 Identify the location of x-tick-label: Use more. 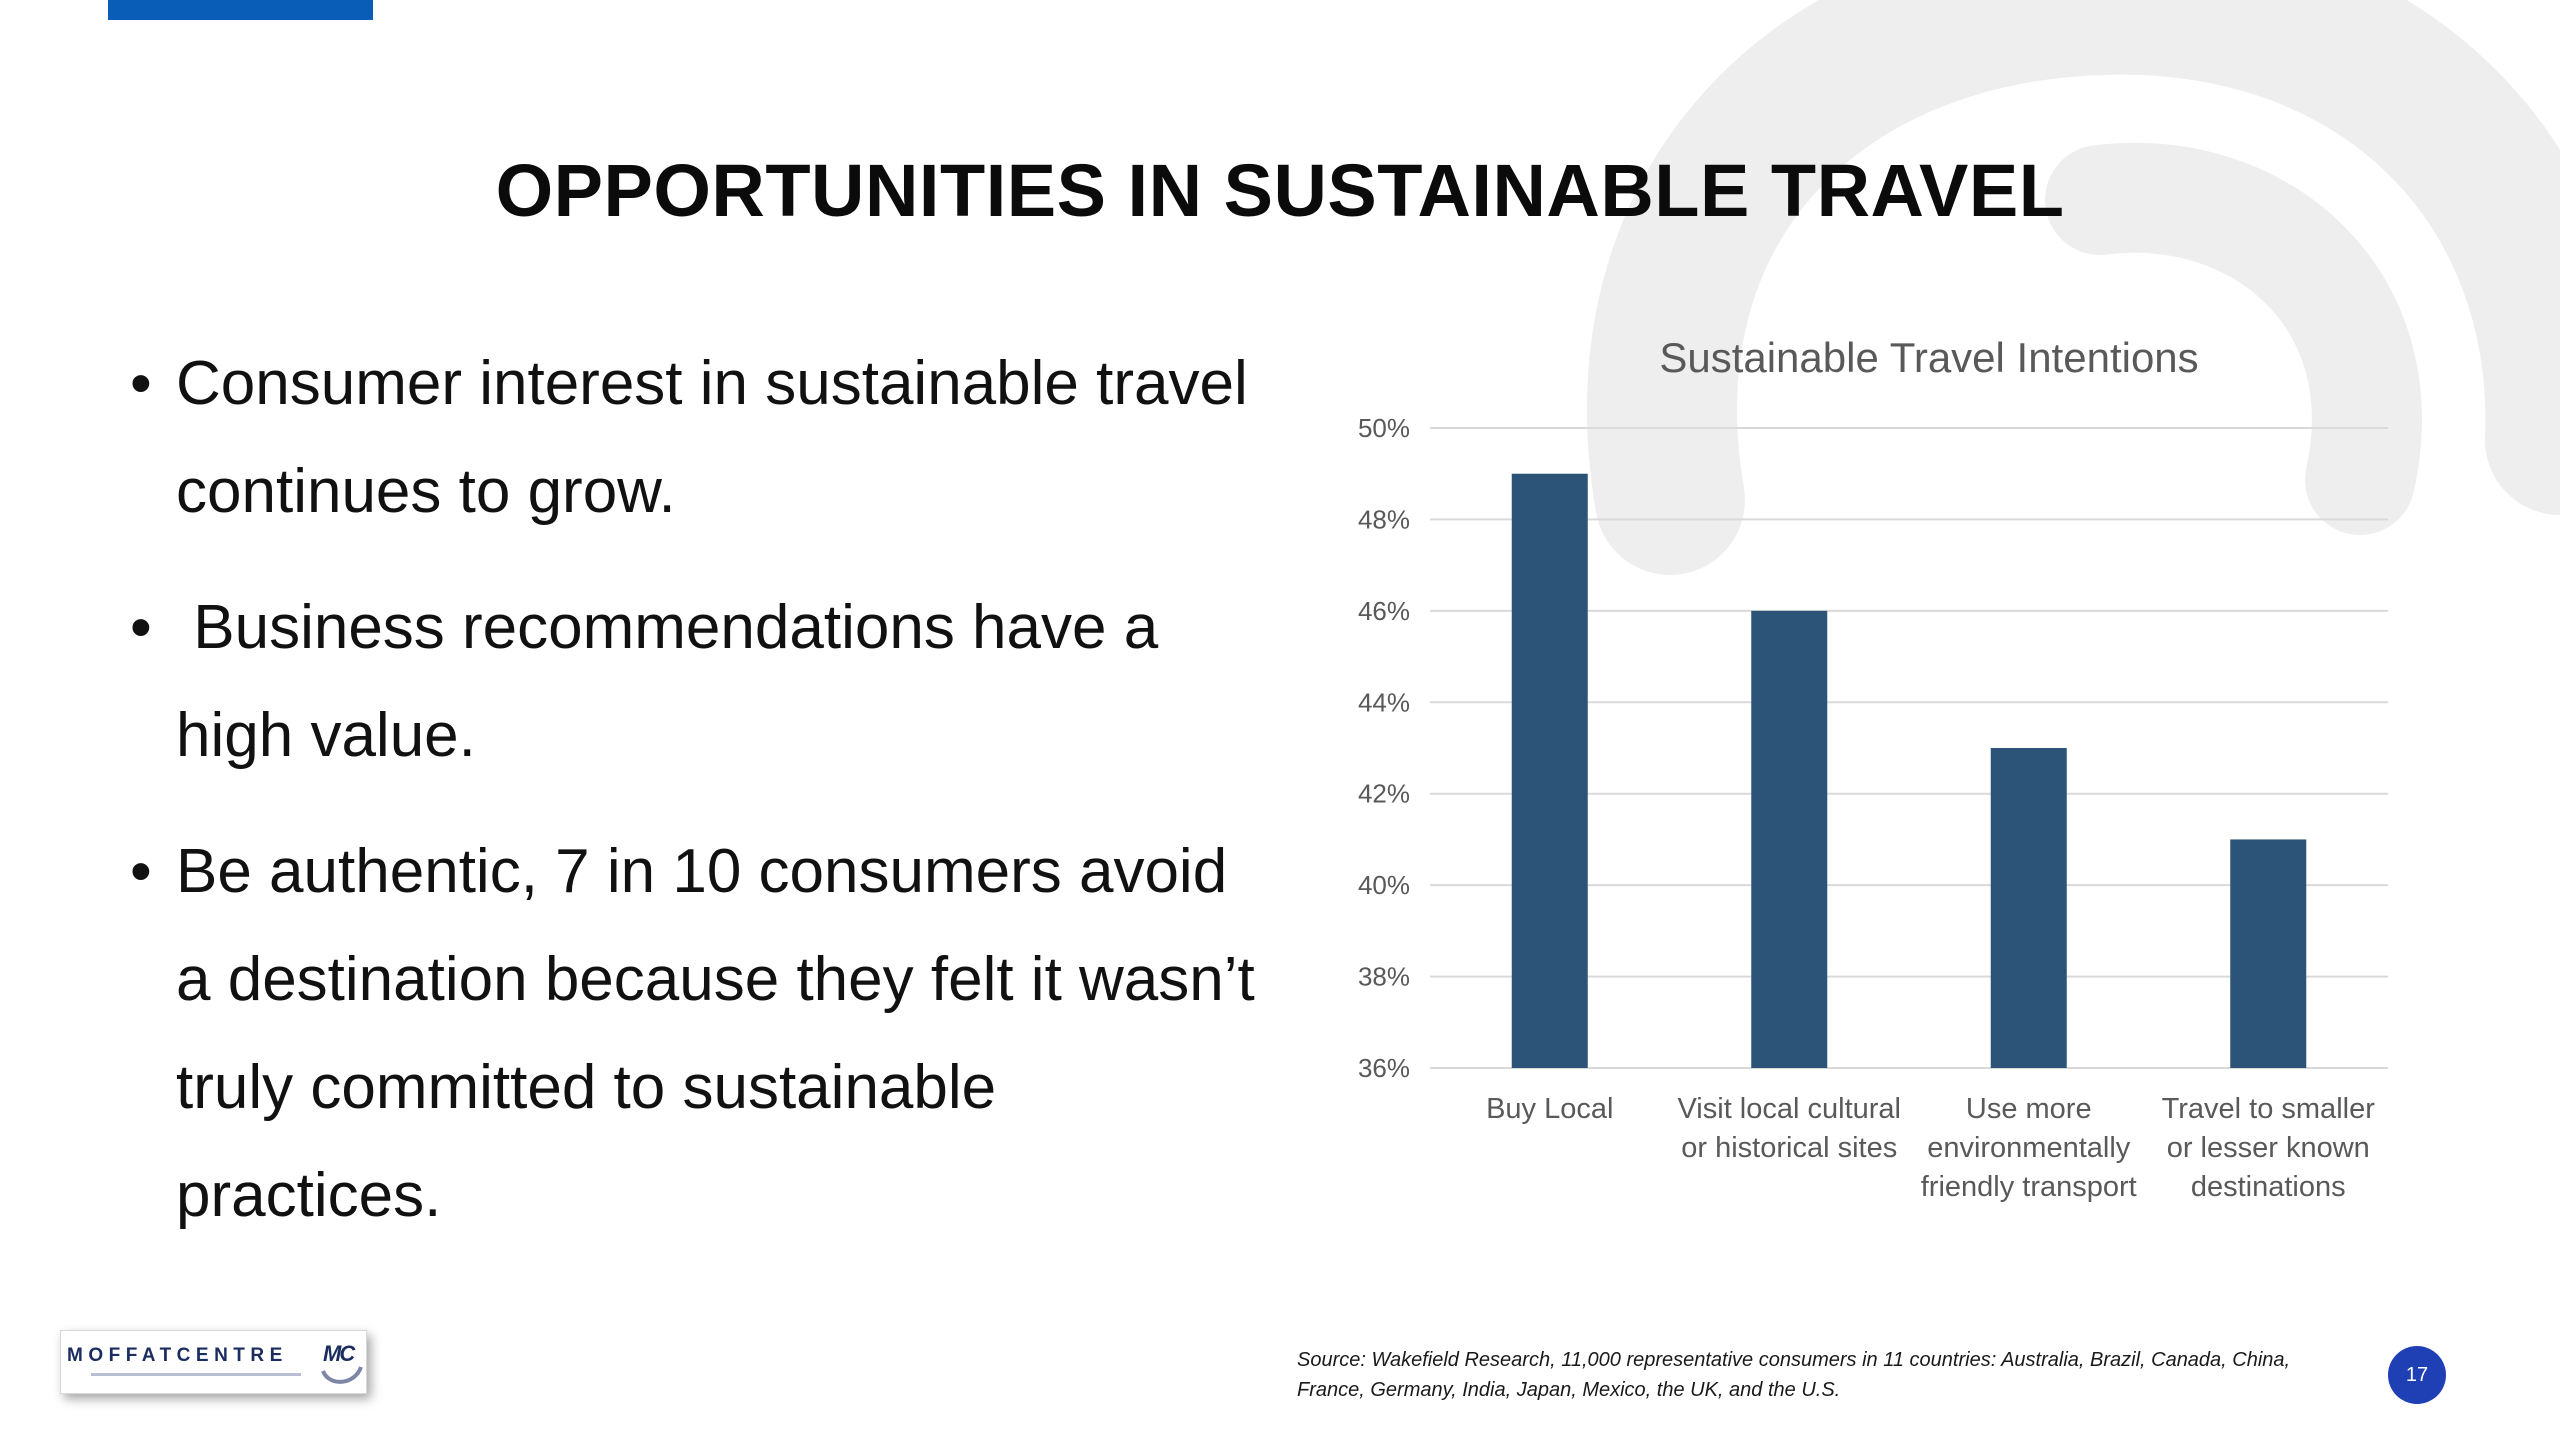
(2029, 1109).